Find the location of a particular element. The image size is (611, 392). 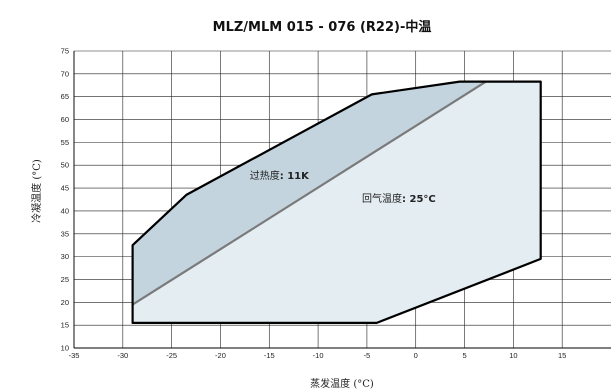

x-tick-label: 15 is located at coordinates (562, 355).